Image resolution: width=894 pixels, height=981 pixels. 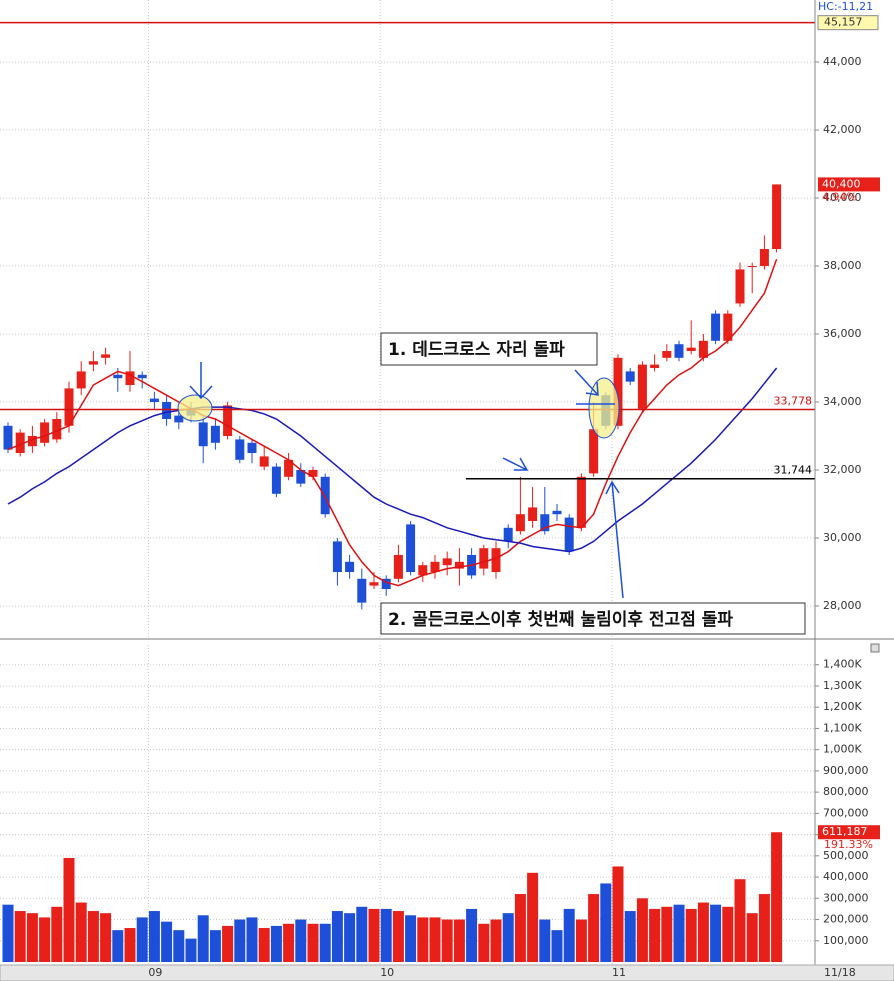 What do you see at coordinates (155, 972) in the screenshot?
I see `x-tick-label: 09` at bounding box center [155, 972].